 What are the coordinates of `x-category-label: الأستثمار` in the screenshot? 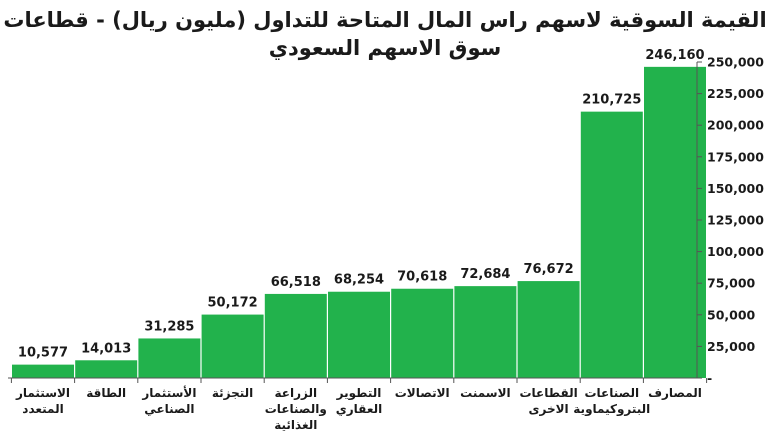 It's located at (168, 392).